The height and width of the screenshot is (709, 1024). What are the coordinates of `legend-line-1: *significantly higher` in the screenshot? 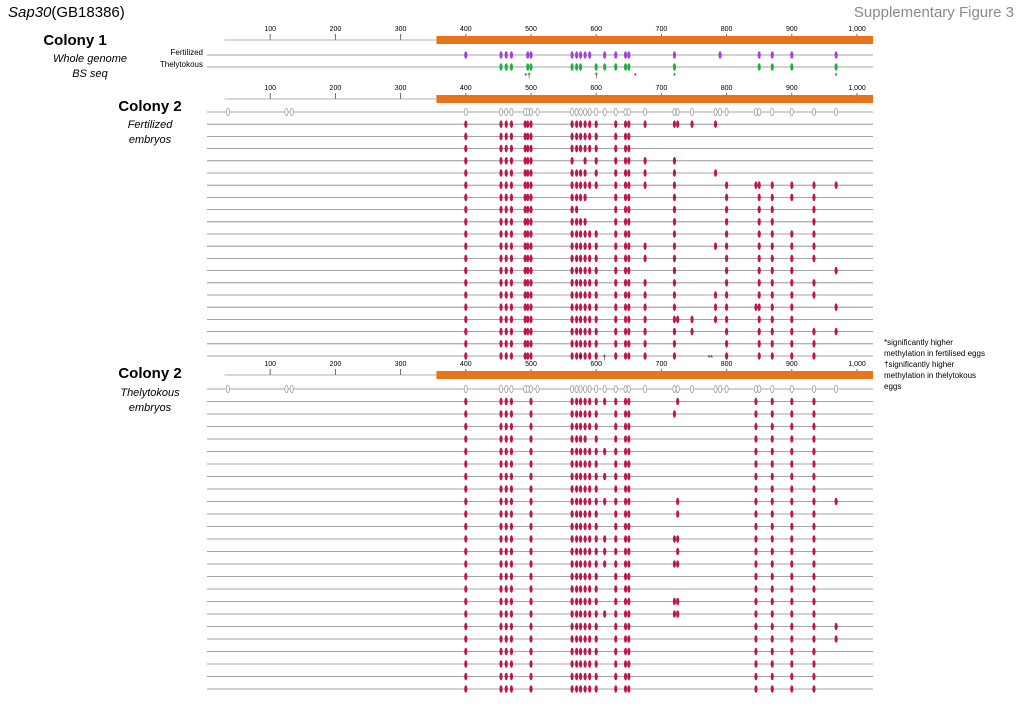 It's located at (918, 342).